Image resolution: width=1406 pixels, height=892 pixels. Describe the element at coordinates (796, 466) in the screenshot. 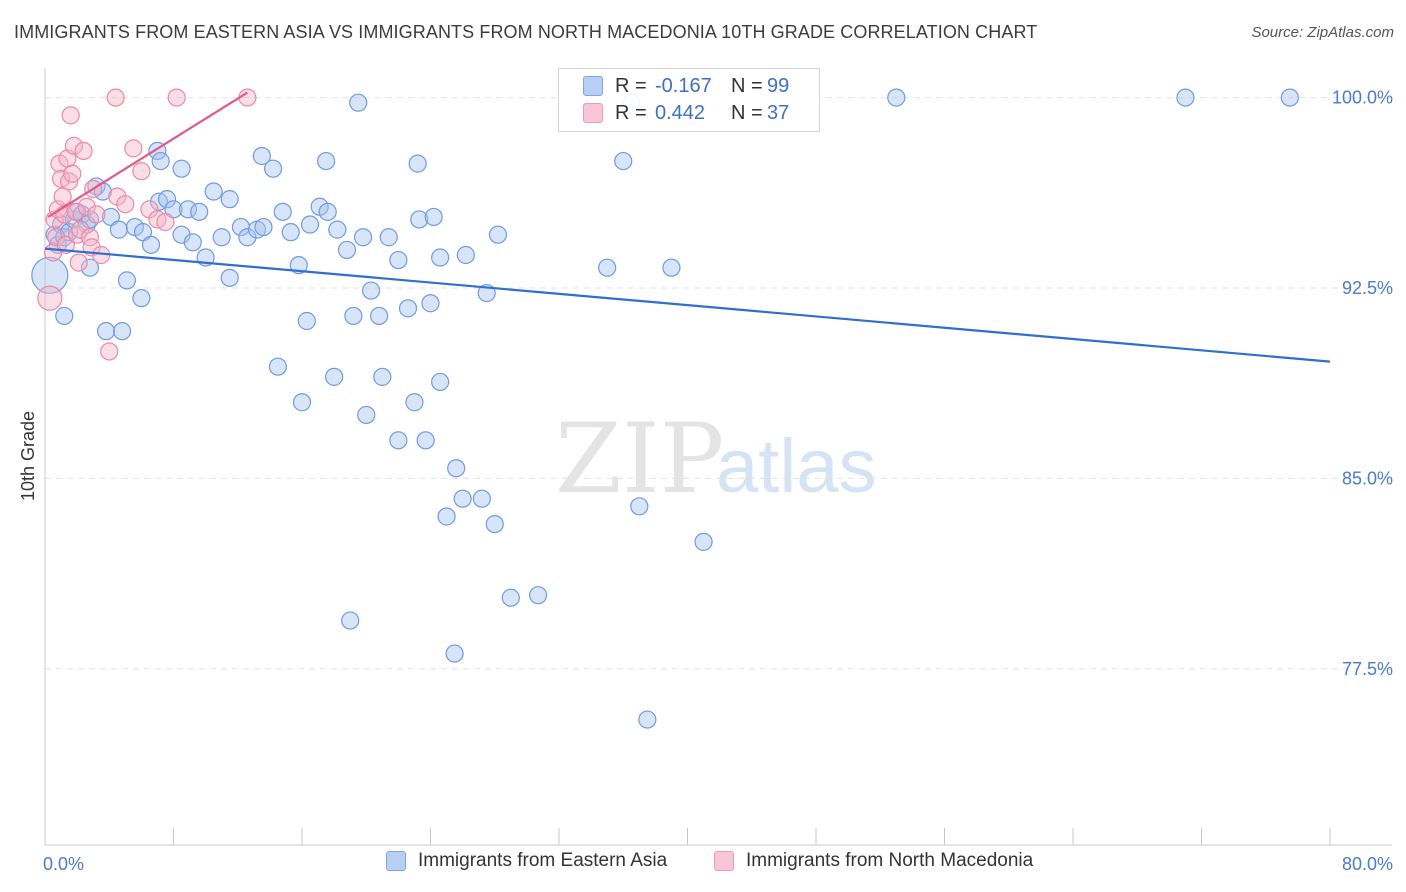

I see `watermark-atlas: atlas` at that location.